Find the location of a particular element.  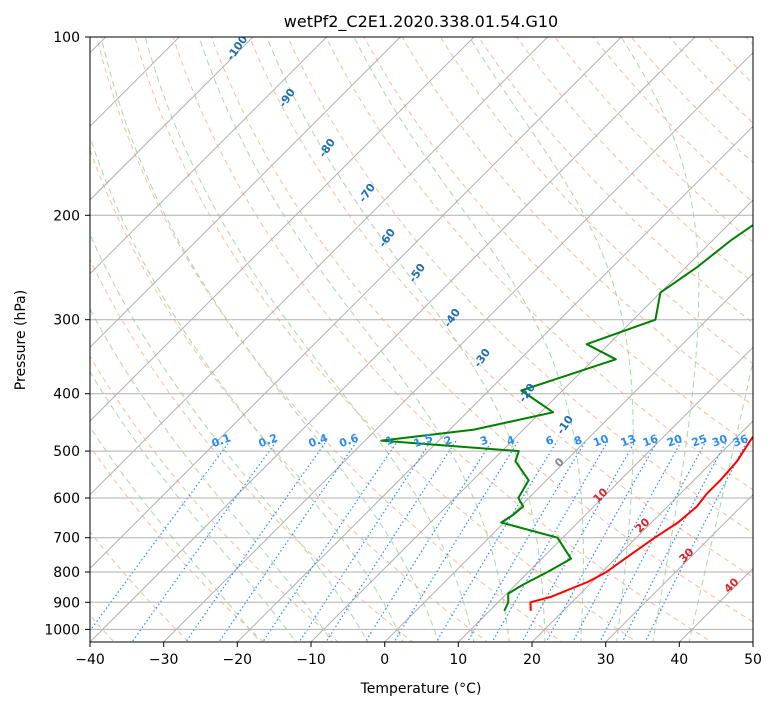

moist-adiabat-label: 30 is located at coordinates (687, 555).